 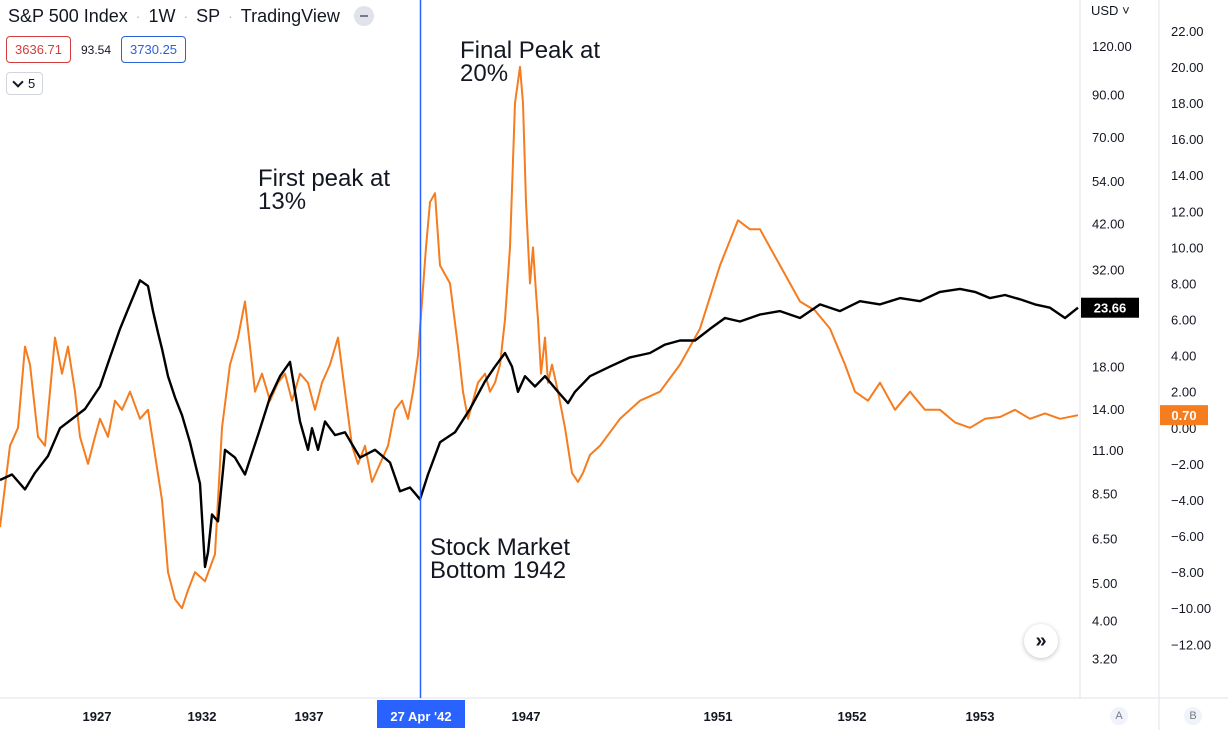 I want to click on annotation-line: 13%, so click(x=282, y=201).